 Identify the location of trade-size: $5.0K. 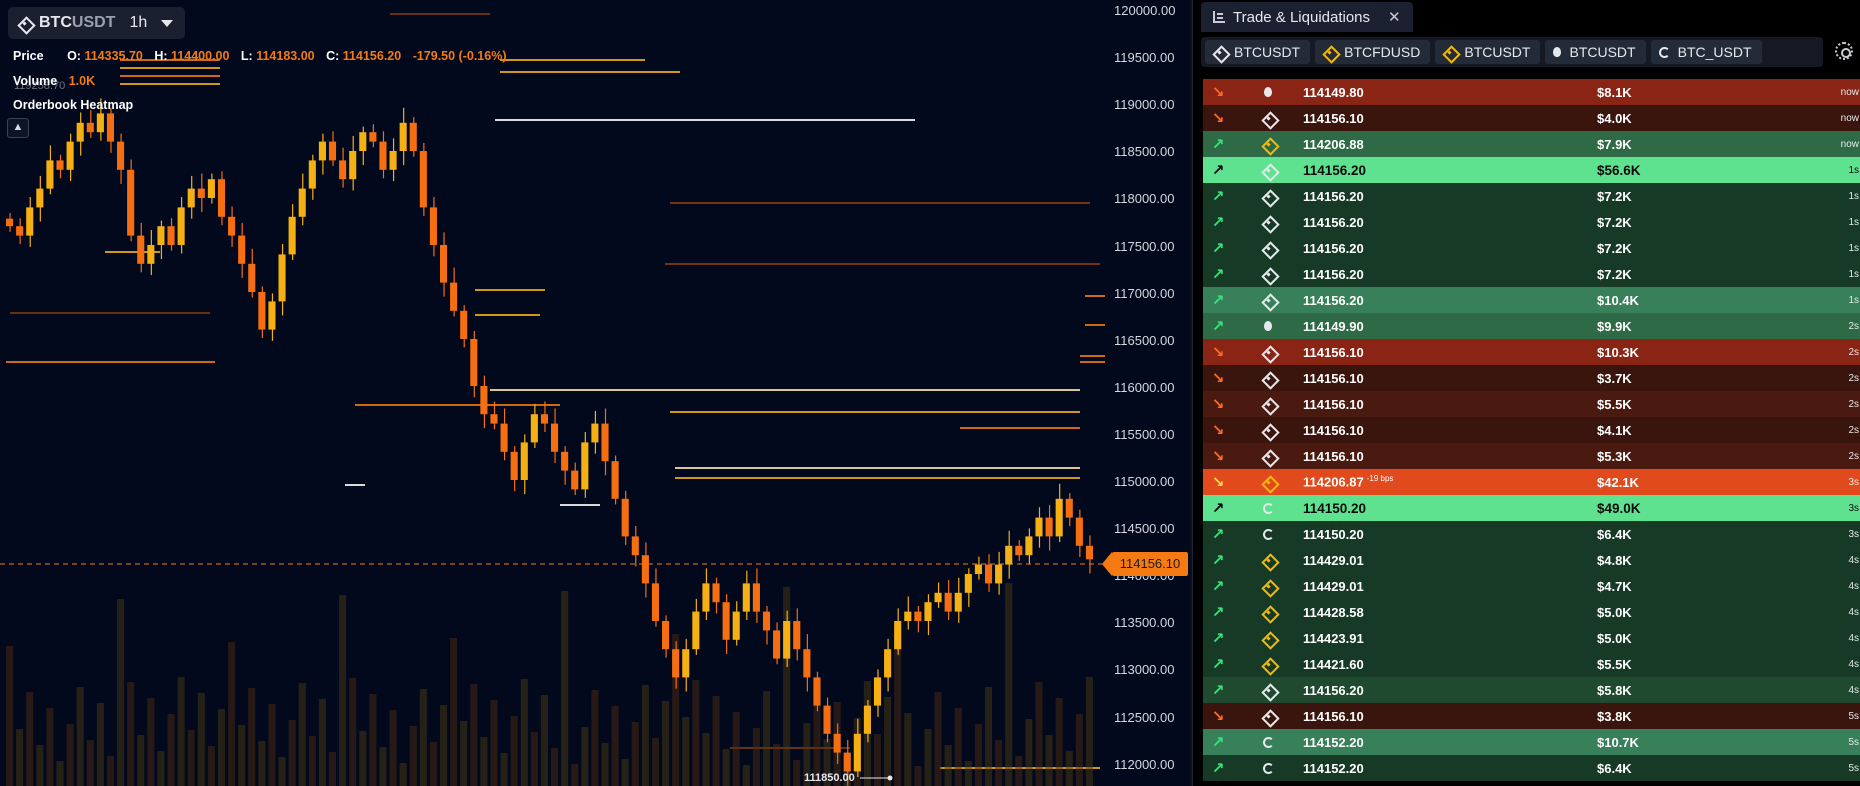
(1614, 638).